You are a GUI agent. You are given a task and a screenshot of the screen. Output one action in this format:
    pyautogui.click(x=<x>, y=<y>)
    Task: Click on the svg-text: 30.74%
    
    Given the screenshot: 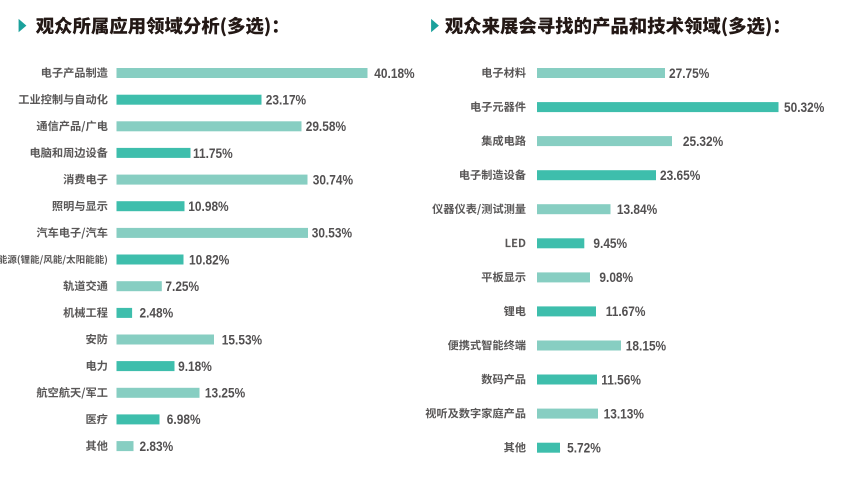 What is the action you would take?
    pyautogui.click(x=333, y=179)
    